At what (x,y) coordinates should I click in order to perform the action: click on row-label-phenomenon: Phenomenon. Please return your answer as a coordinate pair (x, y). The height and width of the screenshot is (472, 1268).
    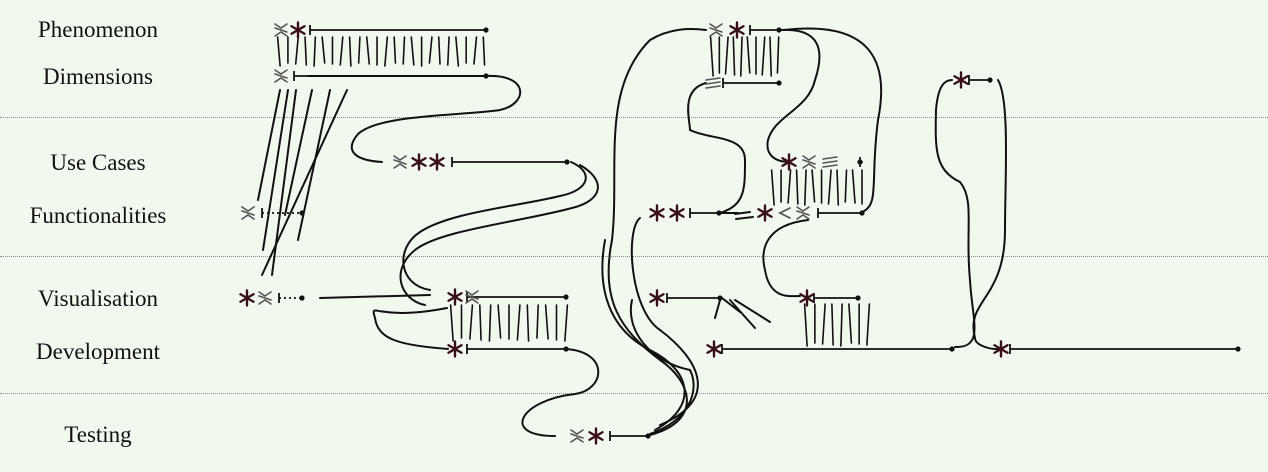
    Looking at the image, I should click on (98, 29).